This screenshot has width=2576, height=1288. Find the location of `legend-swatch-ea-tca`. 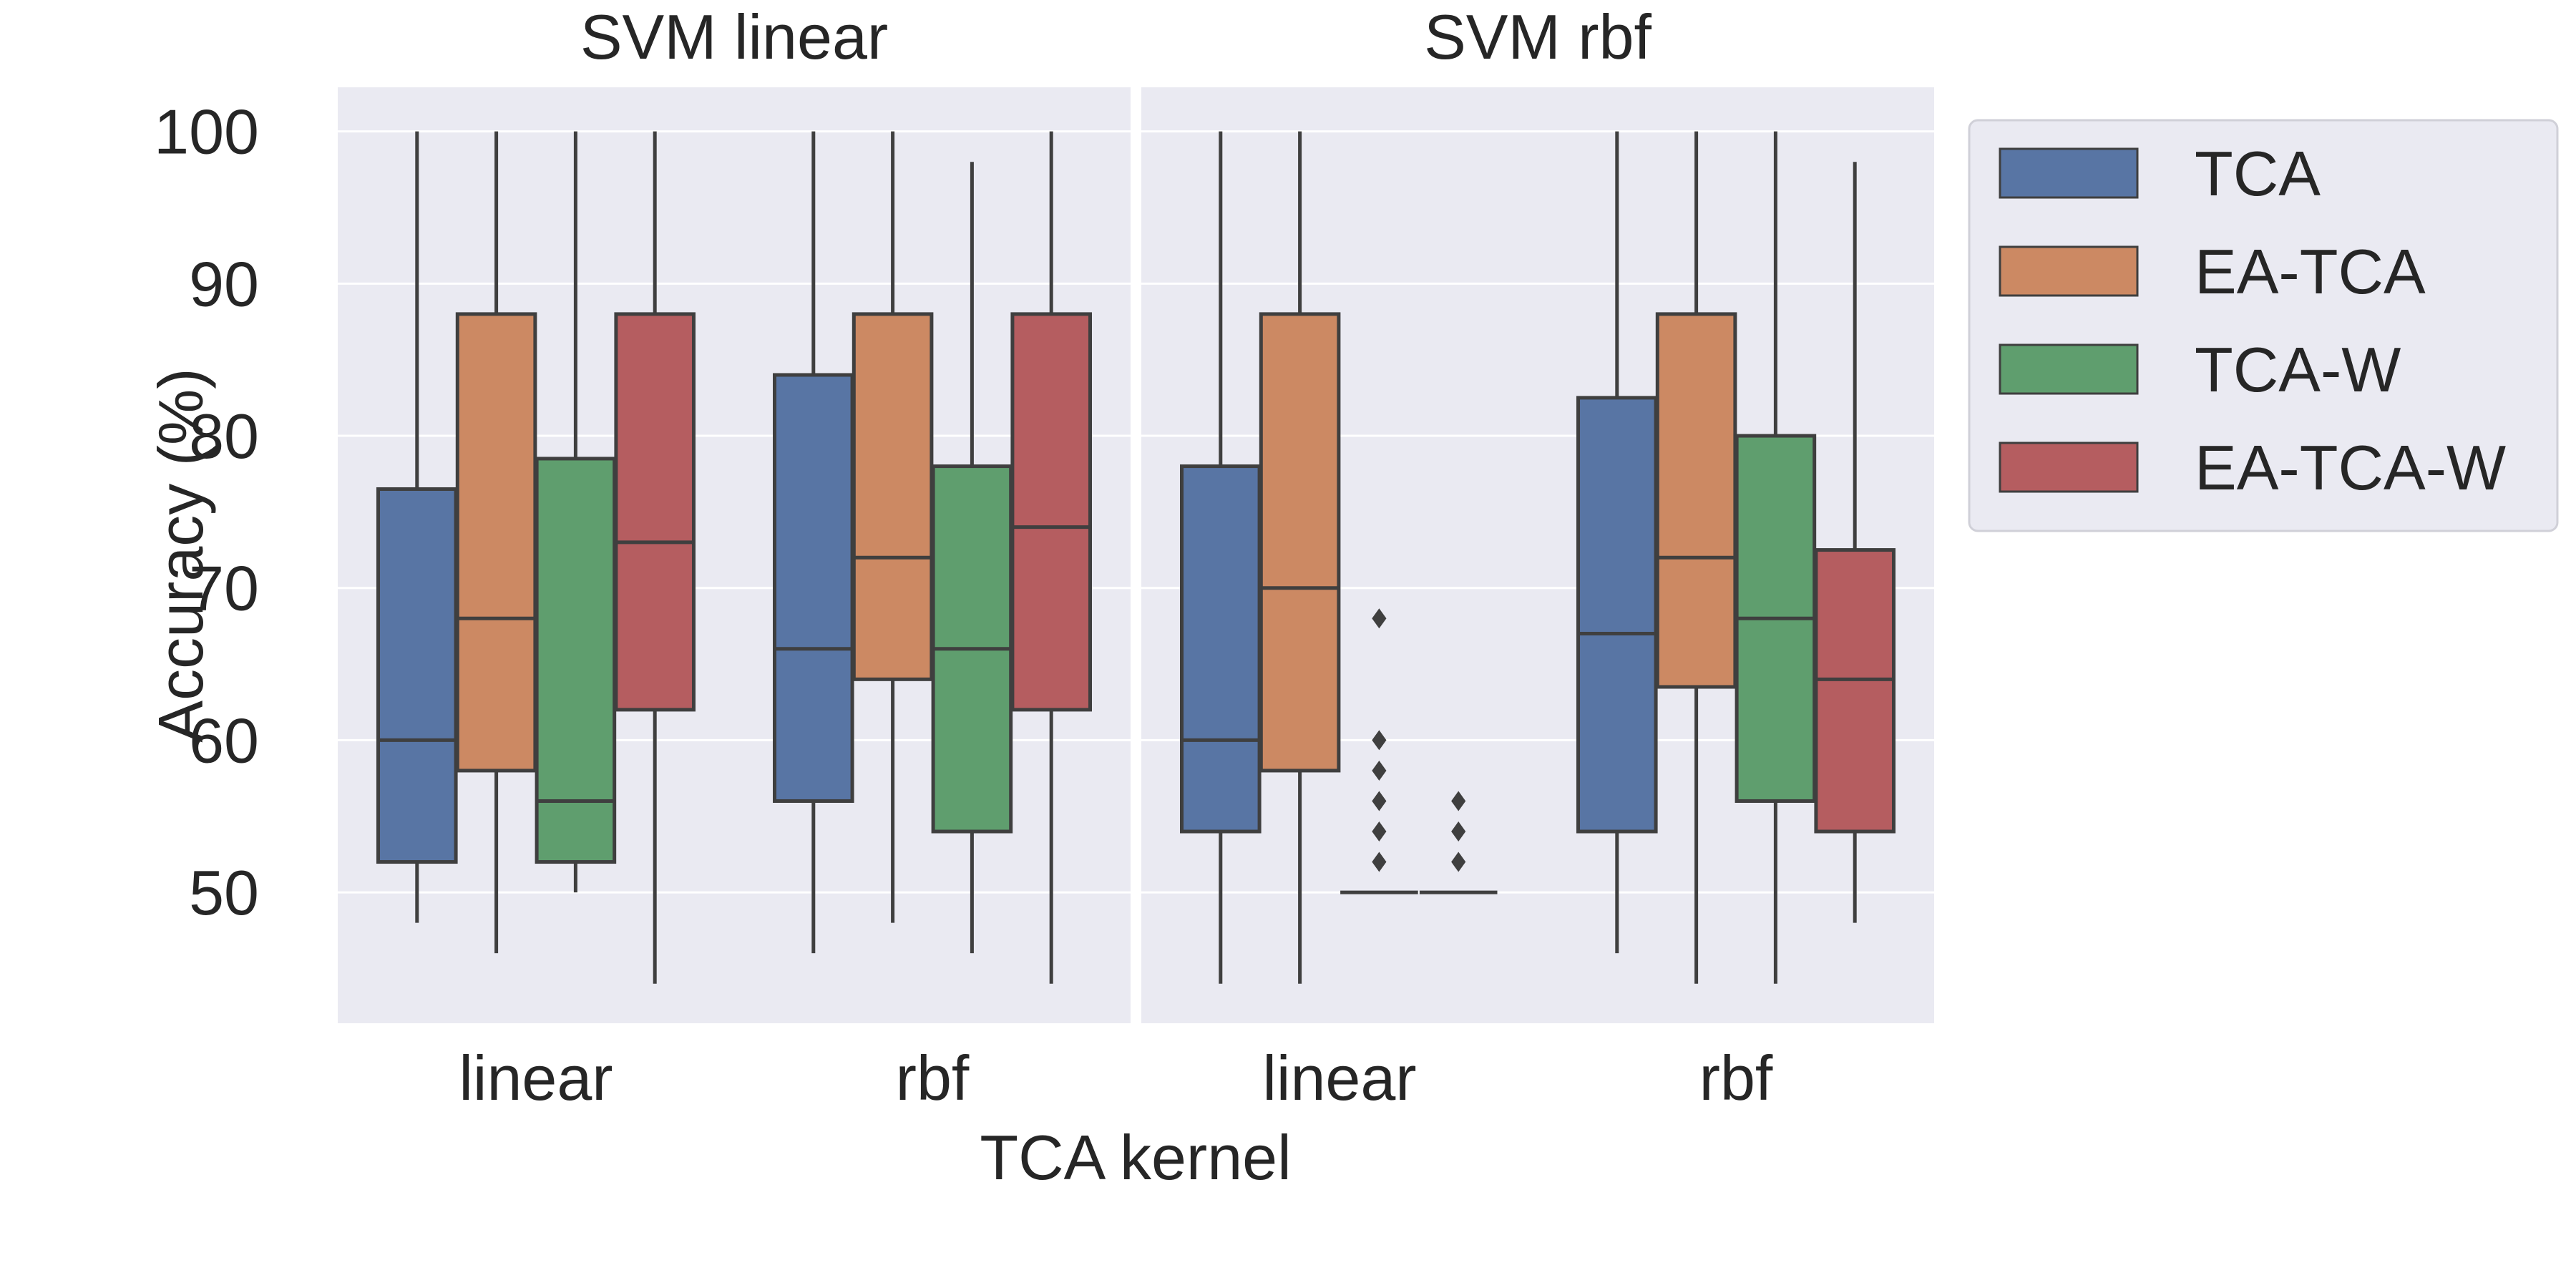

legend-swatch-ea-tca is located at coordinates (2069, 271).